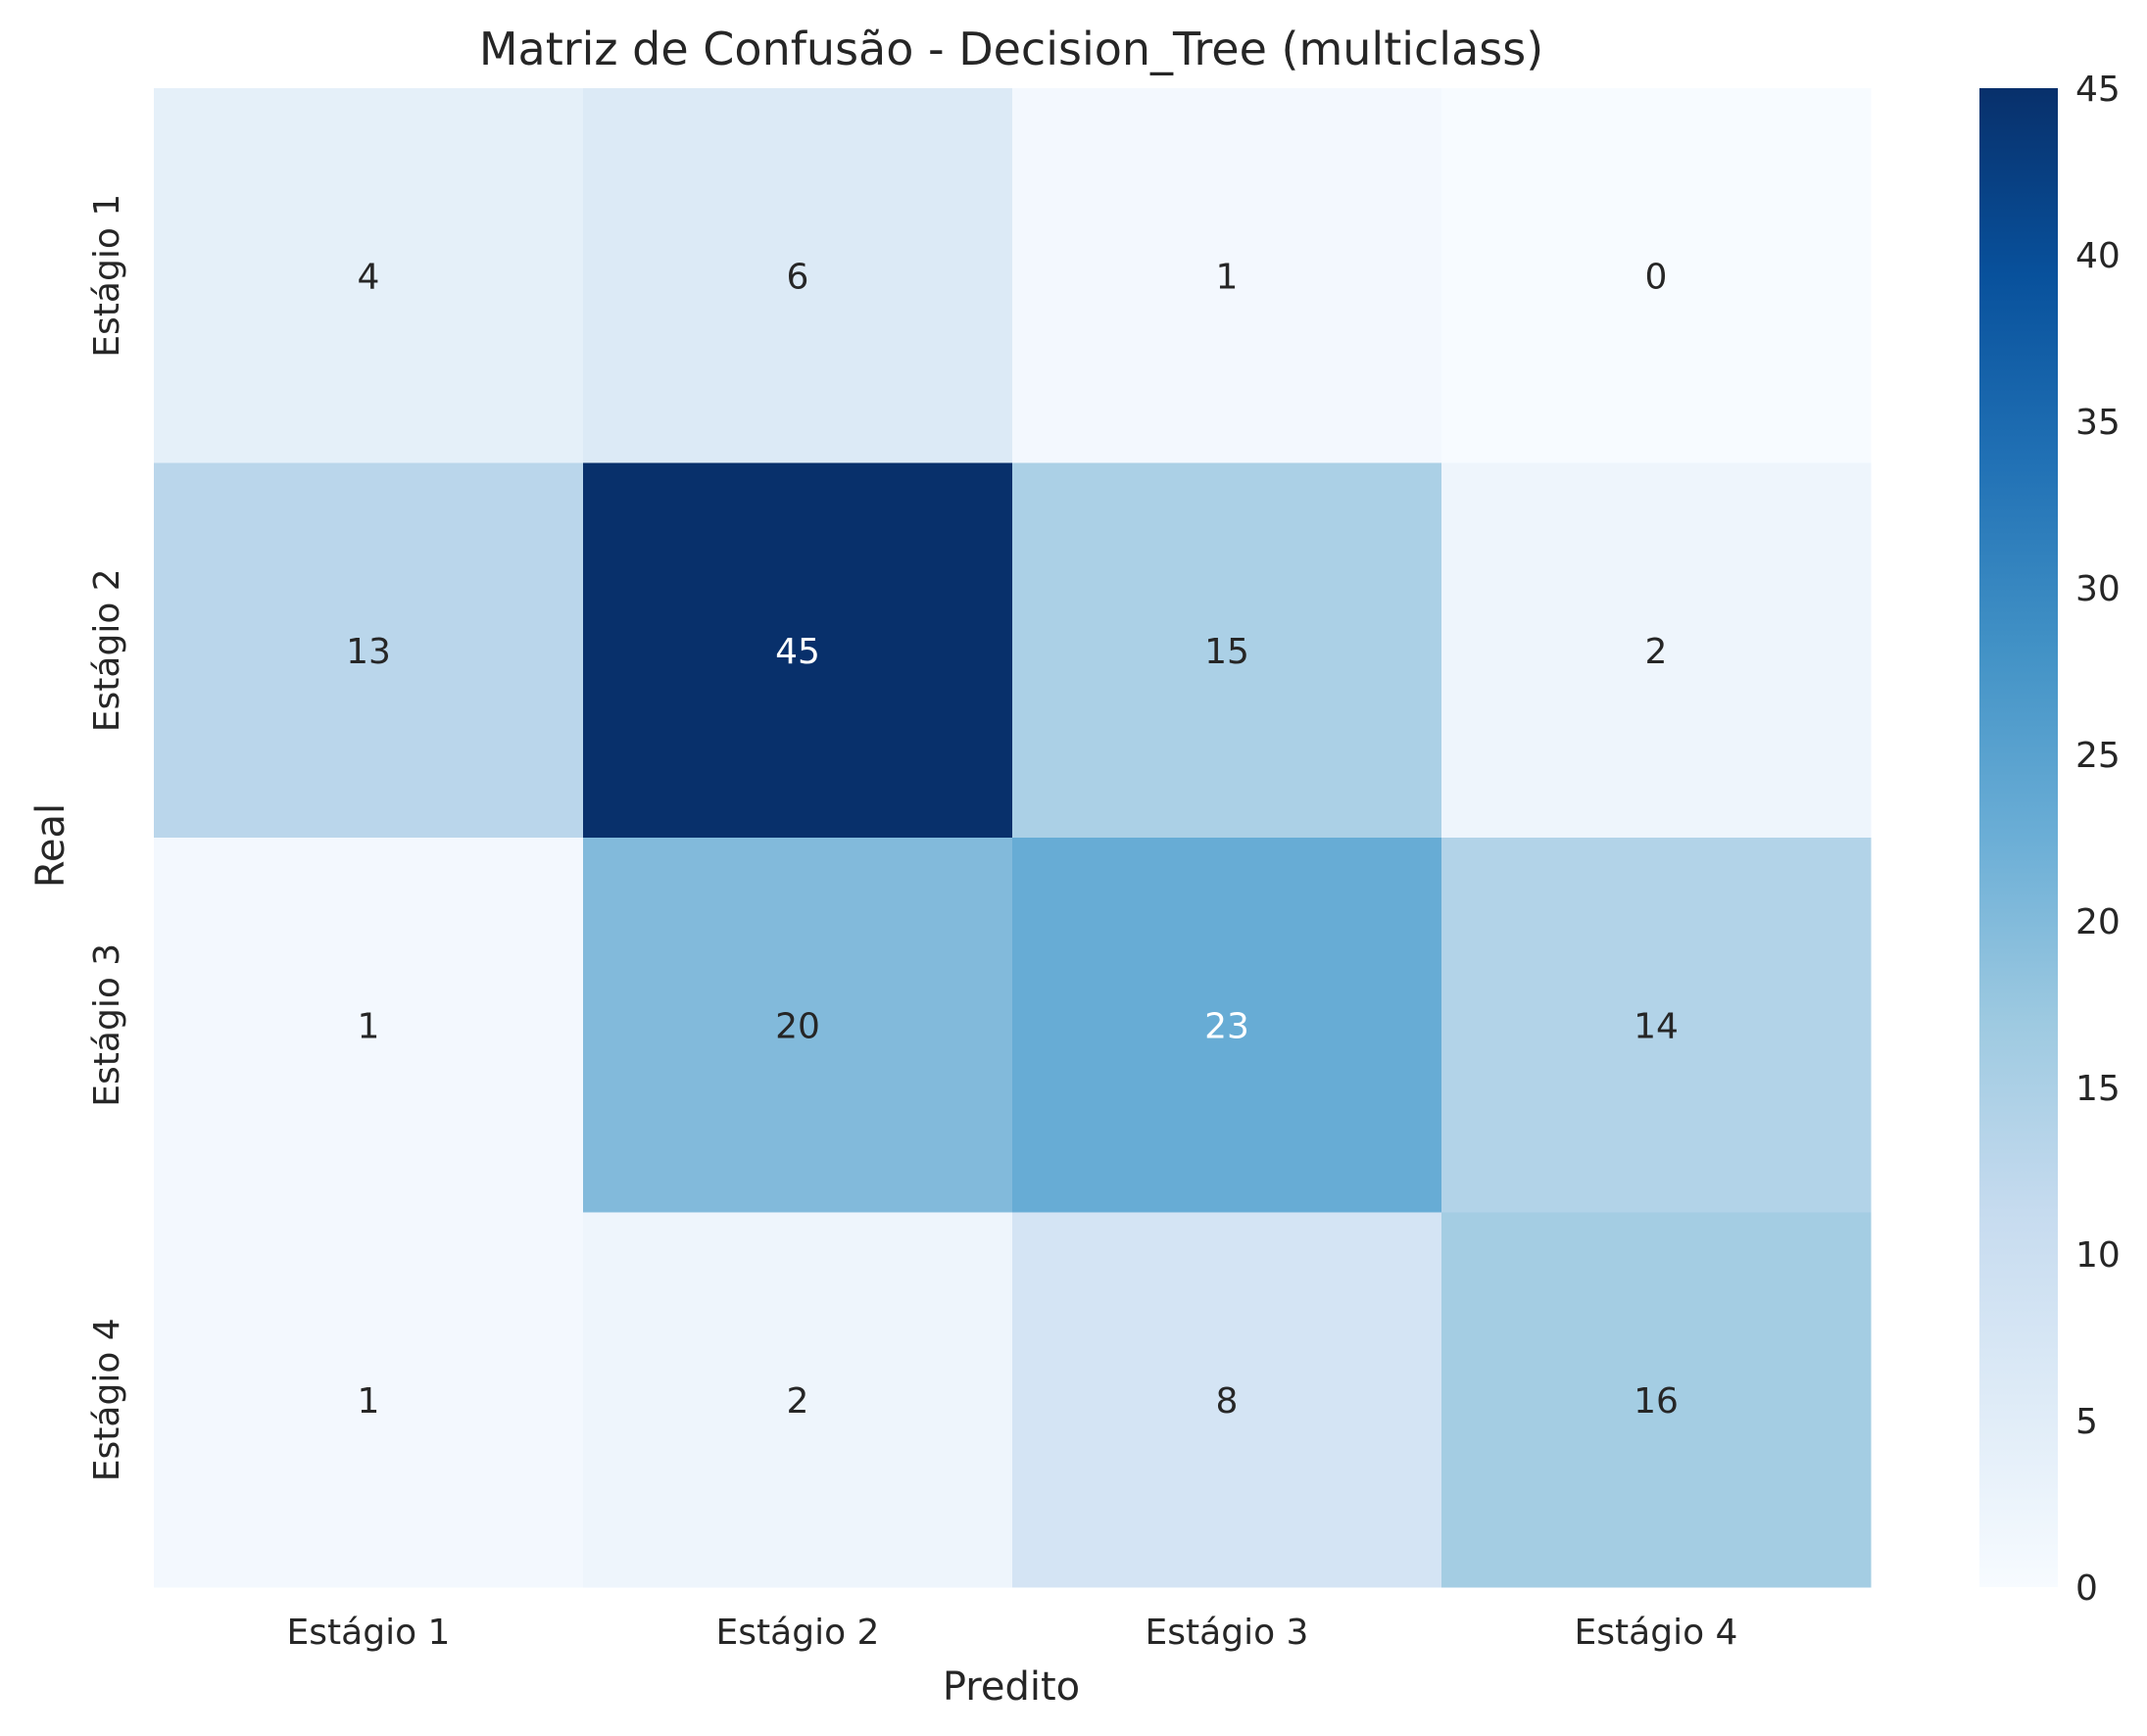 The width and height of the screenshot is (2147, 1736). I want to click on cell-value-label: 15, so click(1226, 652).